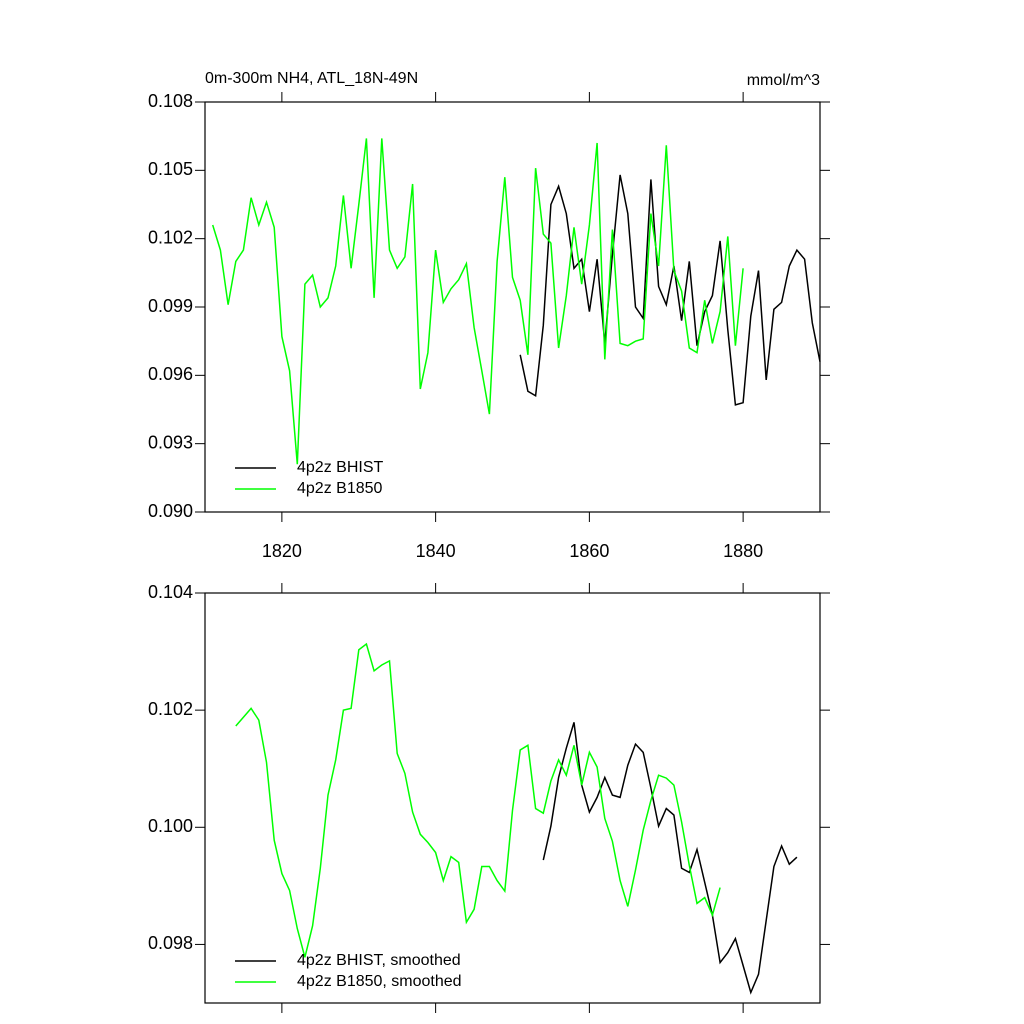 The height and width of the screenshot is (1024, 1024). Describe the element at coordinates (783, 80) in the screenshot. I see `units-label: mmol/m^3` at that location.